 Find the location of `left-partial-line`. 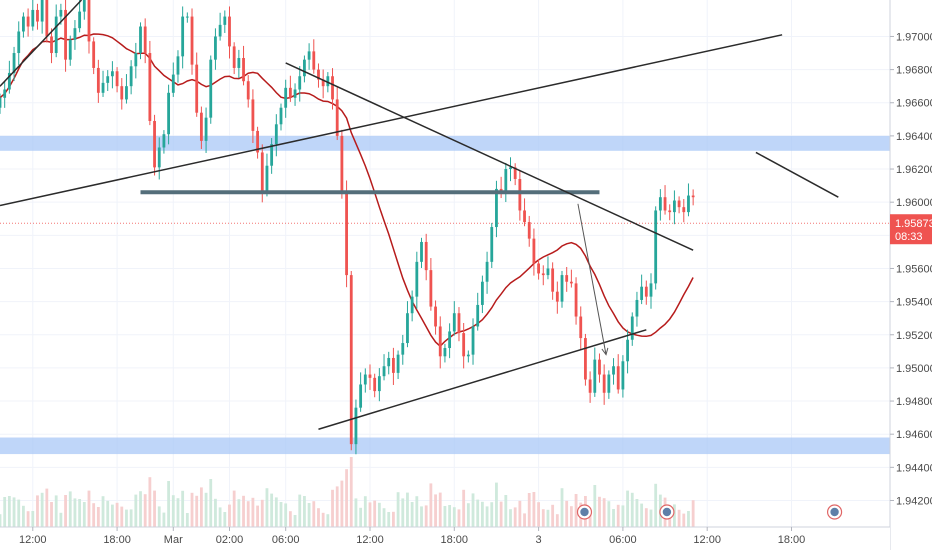

left-partial-line is located at coordinates (41, 43).